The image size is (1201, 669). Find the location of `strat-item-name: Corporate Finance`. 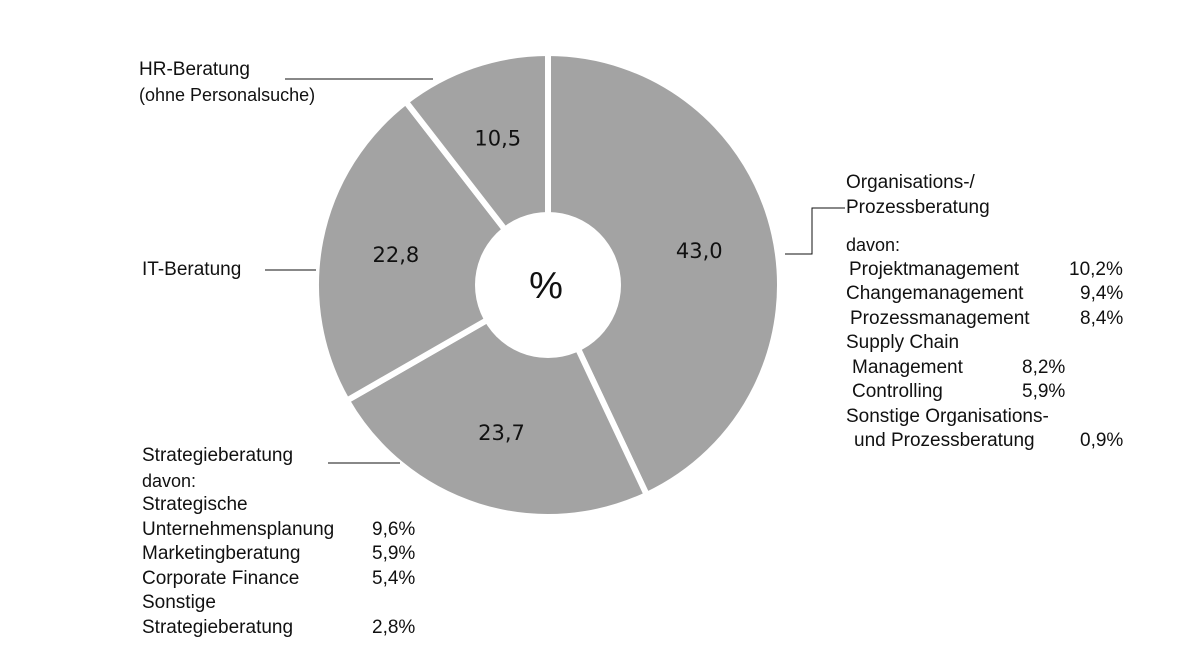

strat-item-name: Corporate Finance is located at coordinates (221, 578).